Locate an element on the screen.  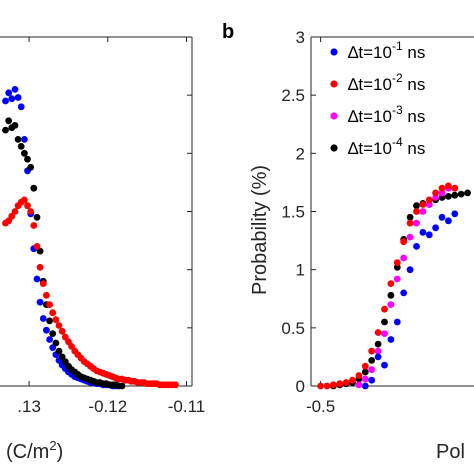
panel-b-xtick-label: -0.5 is located at coordinates (320, 406).